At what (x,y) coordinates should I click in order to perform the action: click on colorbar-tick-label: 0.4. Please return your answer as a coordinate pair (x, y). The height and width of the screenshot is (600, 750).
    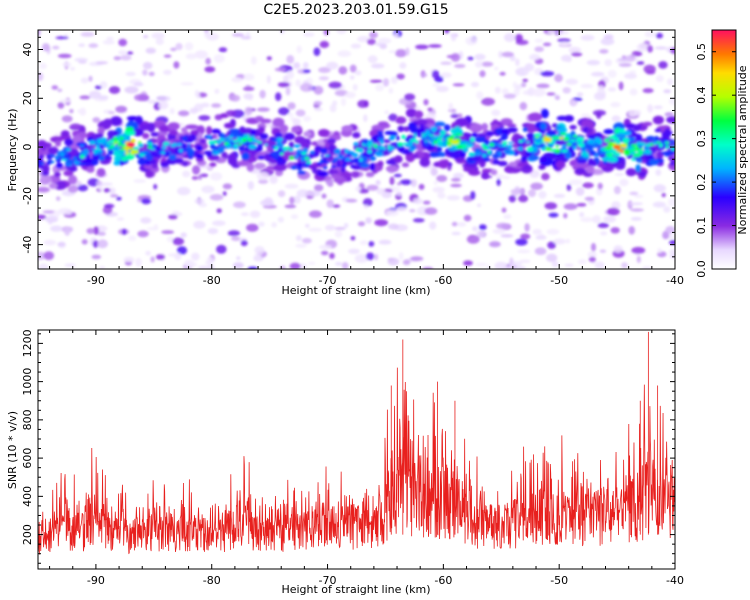
    Looking at the image, I should click on (701, 95).